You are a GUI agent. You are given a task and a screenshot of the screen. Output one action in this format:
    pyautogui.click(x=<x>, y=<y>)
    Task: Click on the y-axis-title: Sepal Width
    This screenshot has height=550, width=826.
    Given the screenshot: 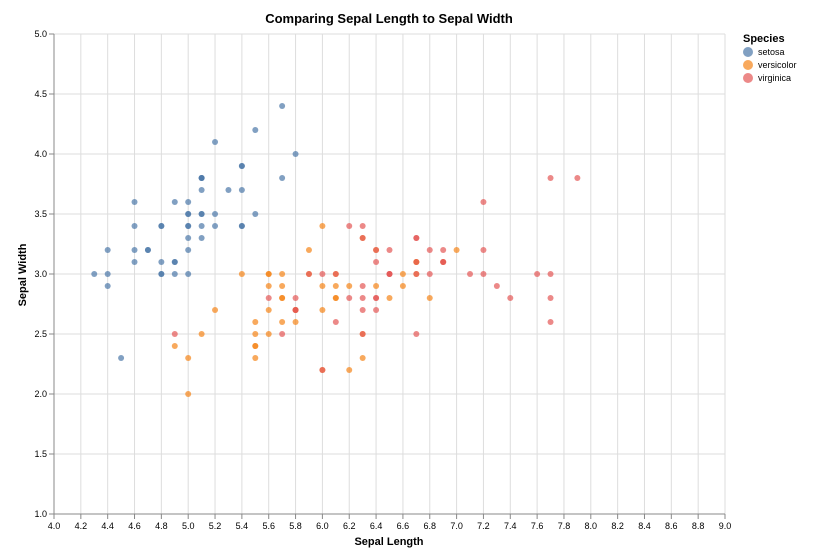 What is the action you would take?
    pyautogui.click(x=23, y=274)
    